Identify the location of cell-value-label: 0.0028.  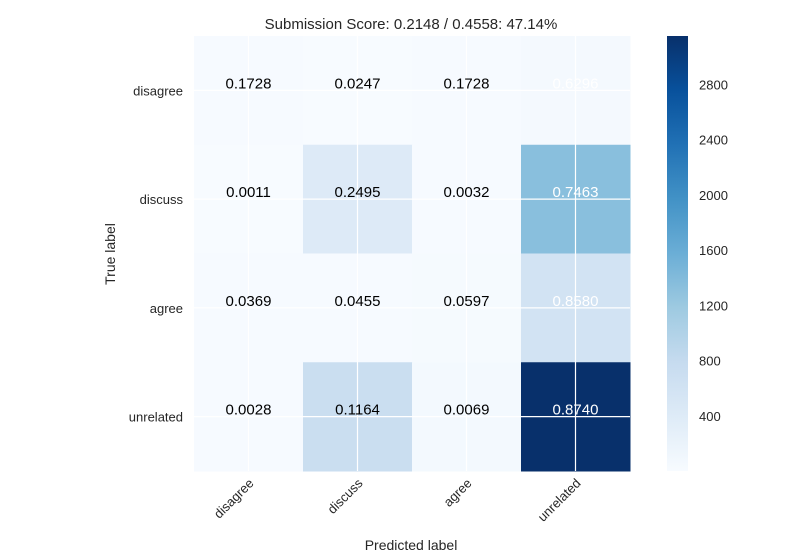
(249, 410).